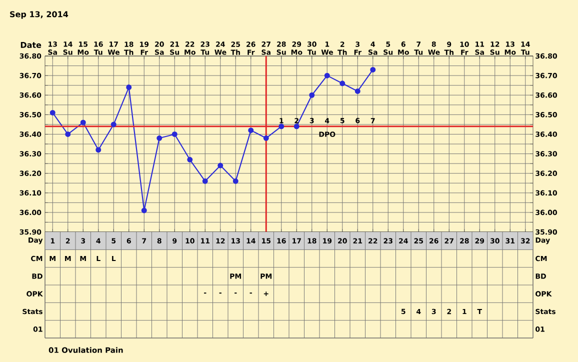 The height and width of the screenshot is (362, 578). Describe the element at coordinates (31, 45) in the screenshot. I see `x-axis-title: Date` at that location.